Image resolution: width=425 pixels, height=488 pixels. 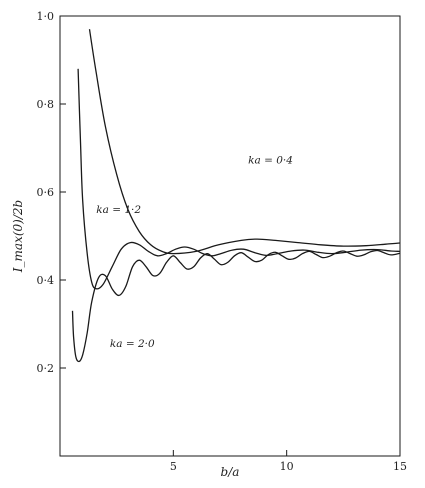 What do you see at coordinates (46, 368) in the screenshot?
I see `y-tick-label: 0·2` at bounding box center [46, 368].